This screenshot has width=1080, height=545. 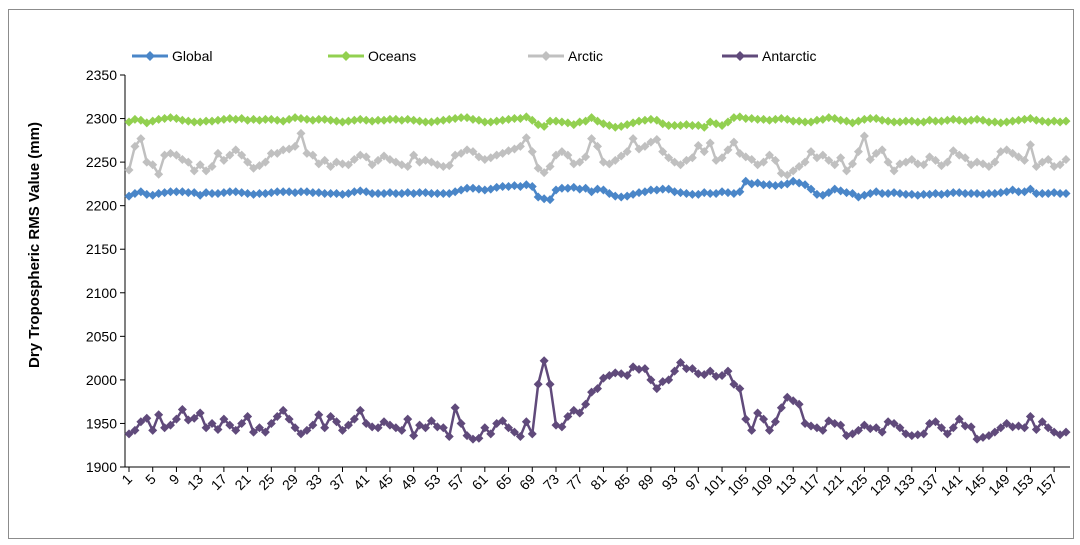 What do you see at coordinates (762, 485) in the screenshot?
I see `x-tick-label: 109` at bounding box center [762, 485].